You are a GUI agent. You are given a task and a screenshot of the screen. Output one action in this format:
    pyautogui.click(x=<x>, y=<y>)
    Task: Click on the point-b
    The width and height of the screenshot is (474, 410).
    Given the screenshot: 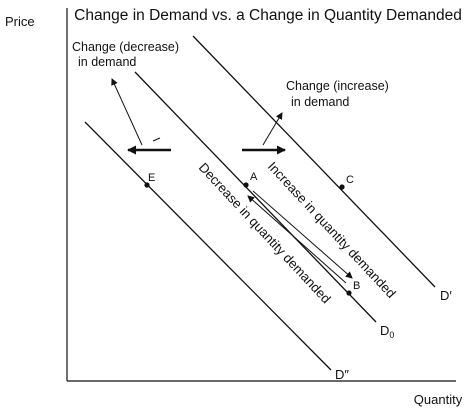 What is the action you would take?
    pyautogui.click(x=349, y=293)
    